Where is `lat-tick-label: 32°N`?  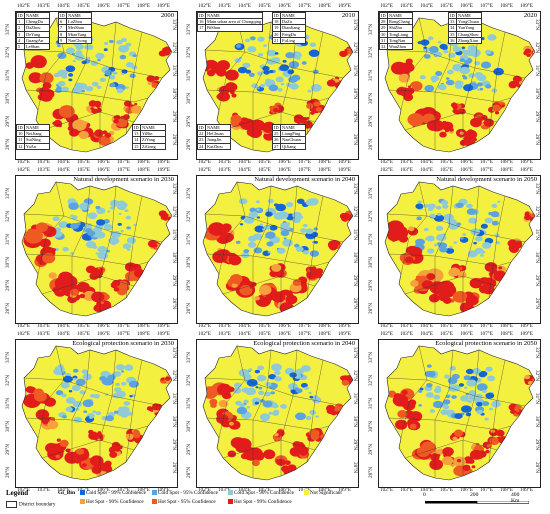
lat-tick-label: 32°N is located at coordinates (537, 376).